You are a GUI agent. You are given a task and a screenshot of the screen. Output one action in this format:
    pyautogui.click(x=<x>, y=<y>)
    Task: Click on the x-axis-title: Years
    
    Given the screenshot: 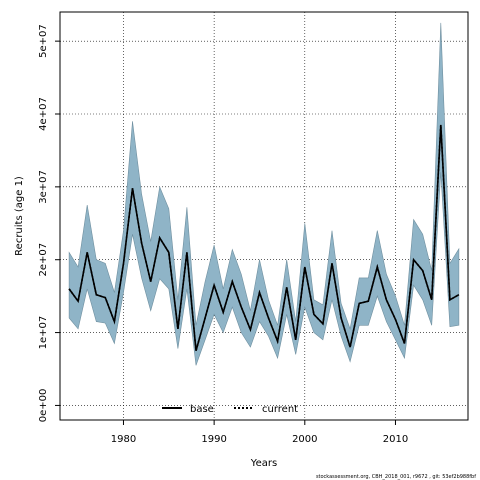 What is the action you would take?
    pyautogui.click(x=263, y=463)
    